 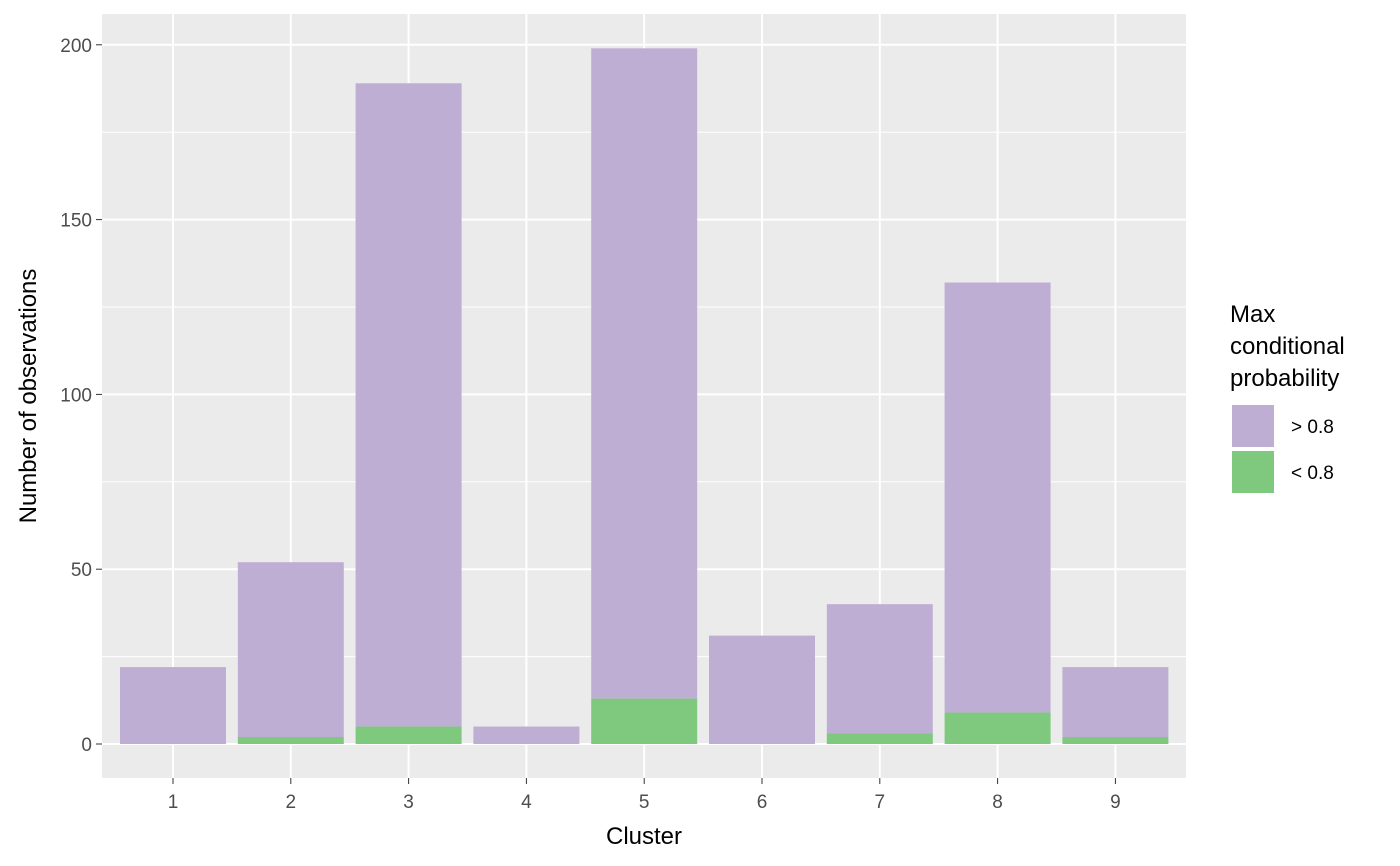 I want to click on legend: Max conditional probability > 0.8 < 0.8, so click(x=1287, y=398).